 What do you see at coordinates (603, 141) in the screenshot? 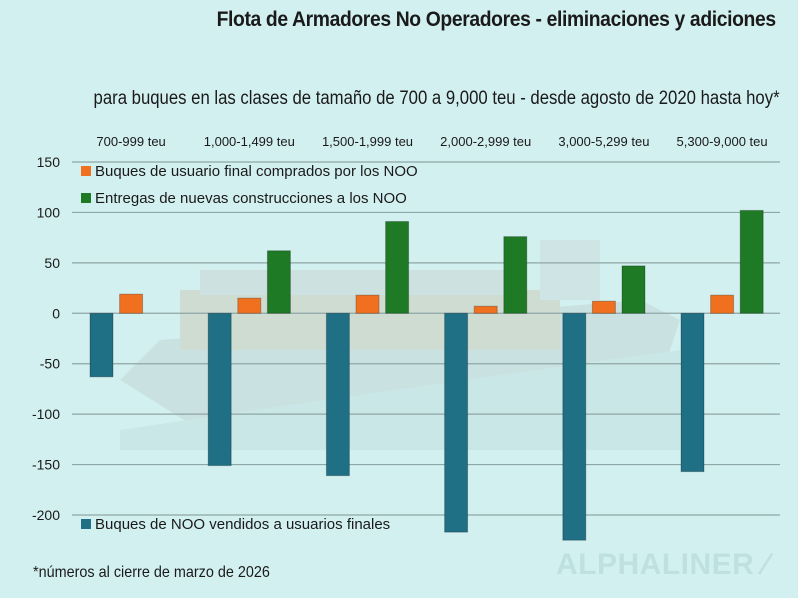
I see `category-label: 3,000-5,299 teu` at bounding box center [603, 141].